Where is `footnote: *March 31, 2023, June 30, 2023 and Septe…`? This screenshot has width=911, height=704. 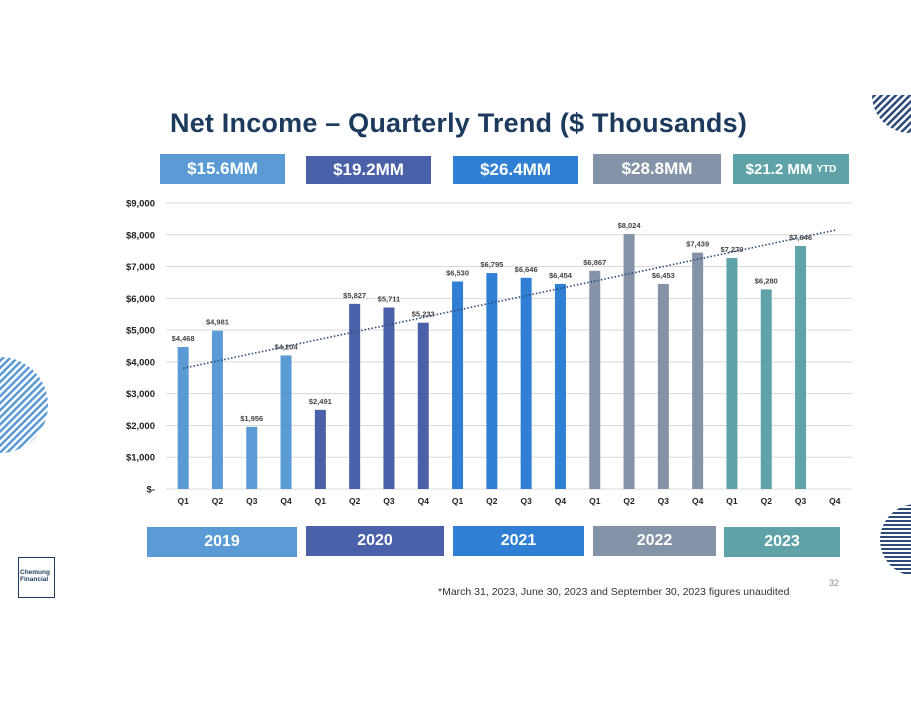 footnote: *March 31, 2023, June 30, 2023 and Septe… is located at coordinates (614, 592).